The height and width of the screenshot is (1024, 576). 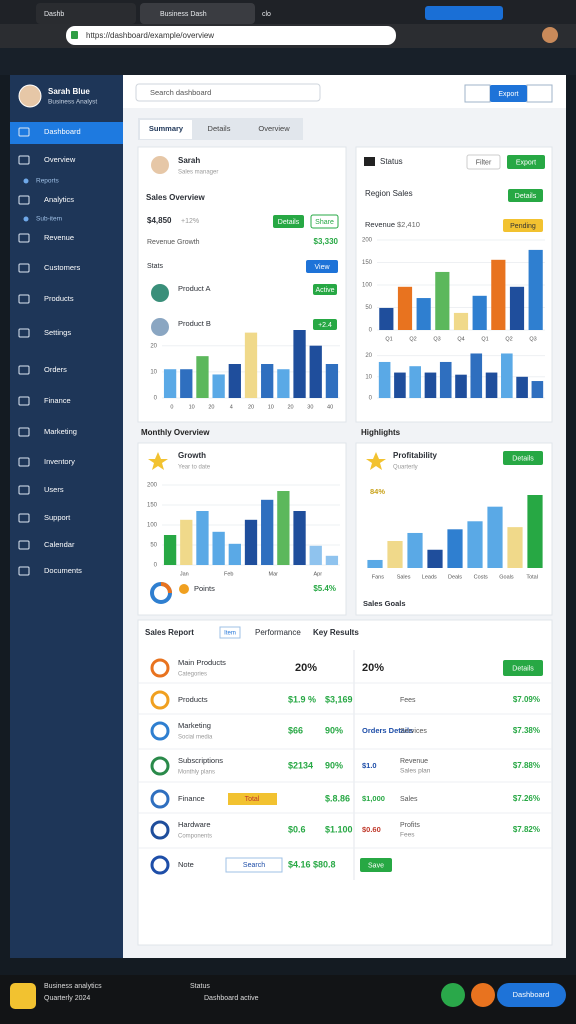 I want to click on dropdown, so click(x=539, y=93).